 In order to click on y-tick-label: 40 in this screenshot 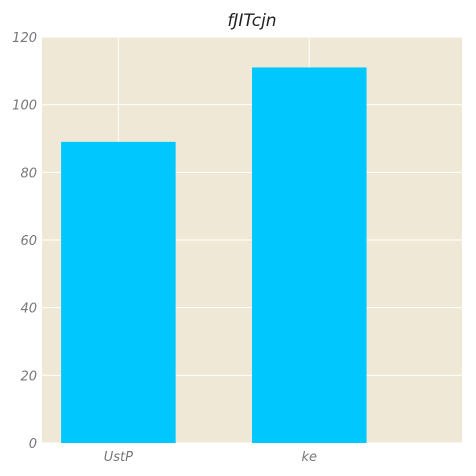, I will do `click(28, 309)`.